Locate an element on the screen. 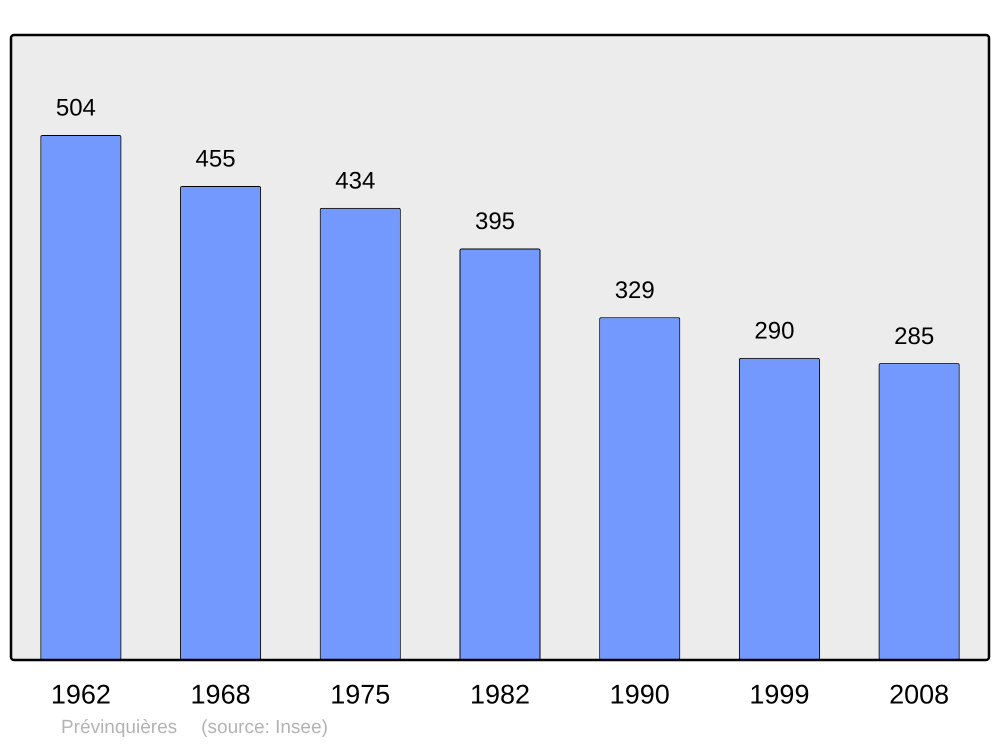 The height and width of the screenshot is (747, 1000). x-tick-label: 1999 is located at coordinates (779, 695).